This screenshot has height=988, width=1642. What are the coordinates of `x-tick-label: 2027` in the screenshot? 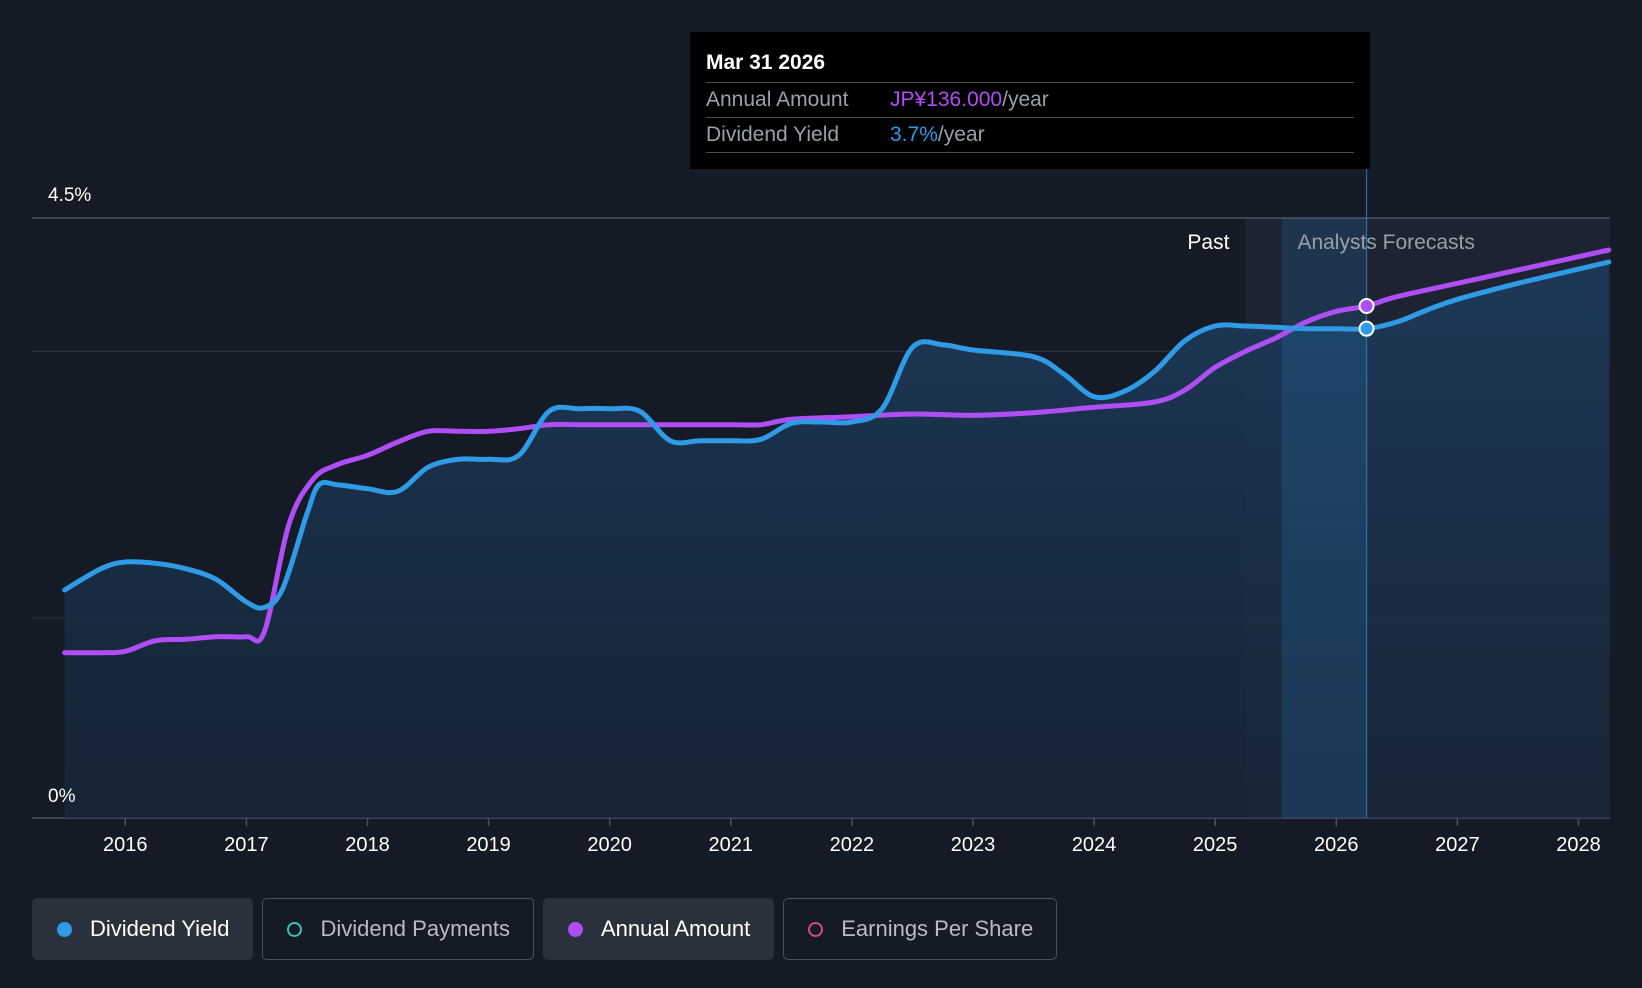 It's located at (1457, 845).